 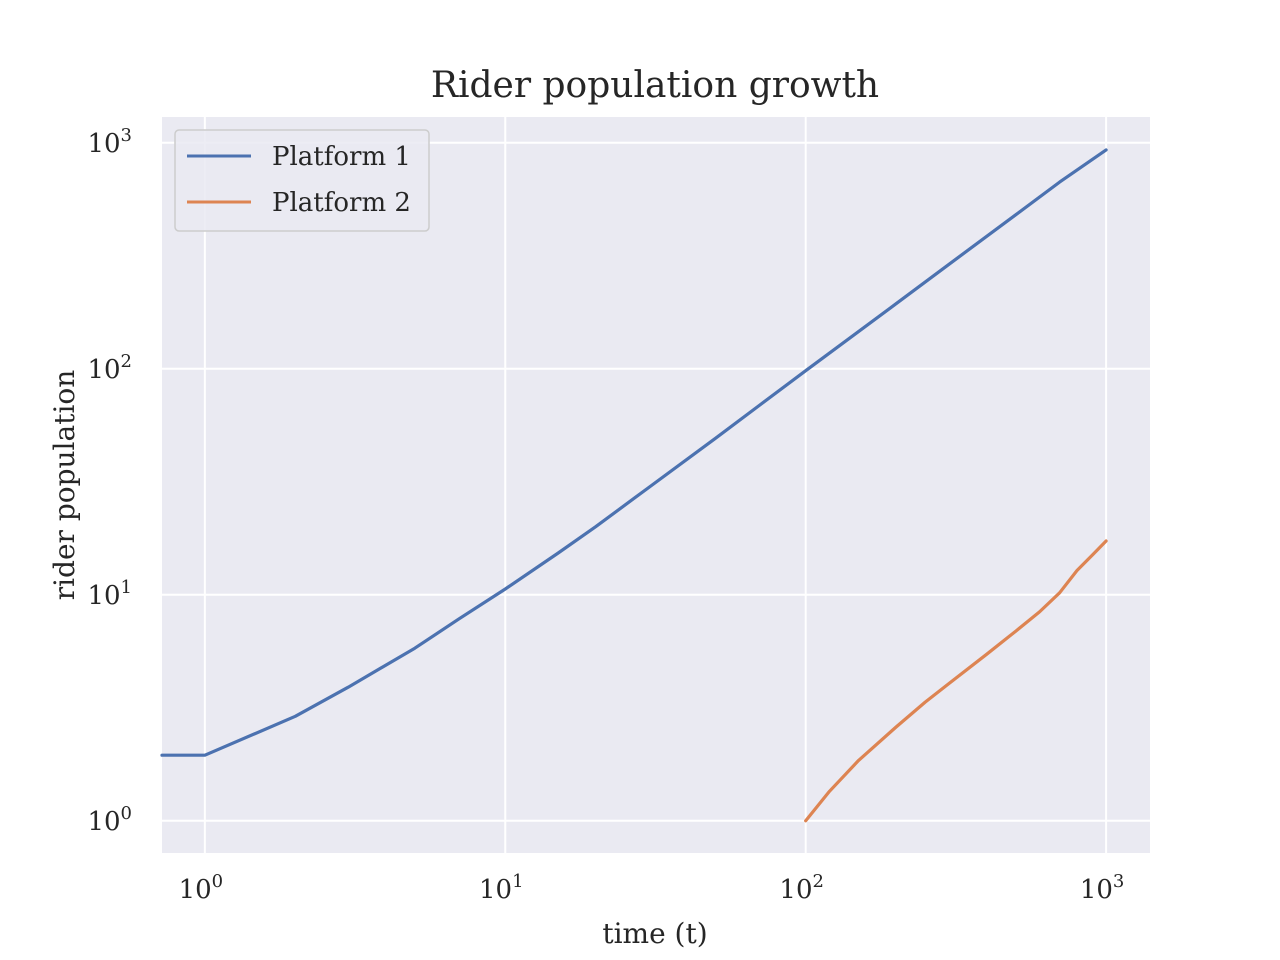 I want to click on legend-label-platform-1: Platform 1, so click(x=341, y=157).